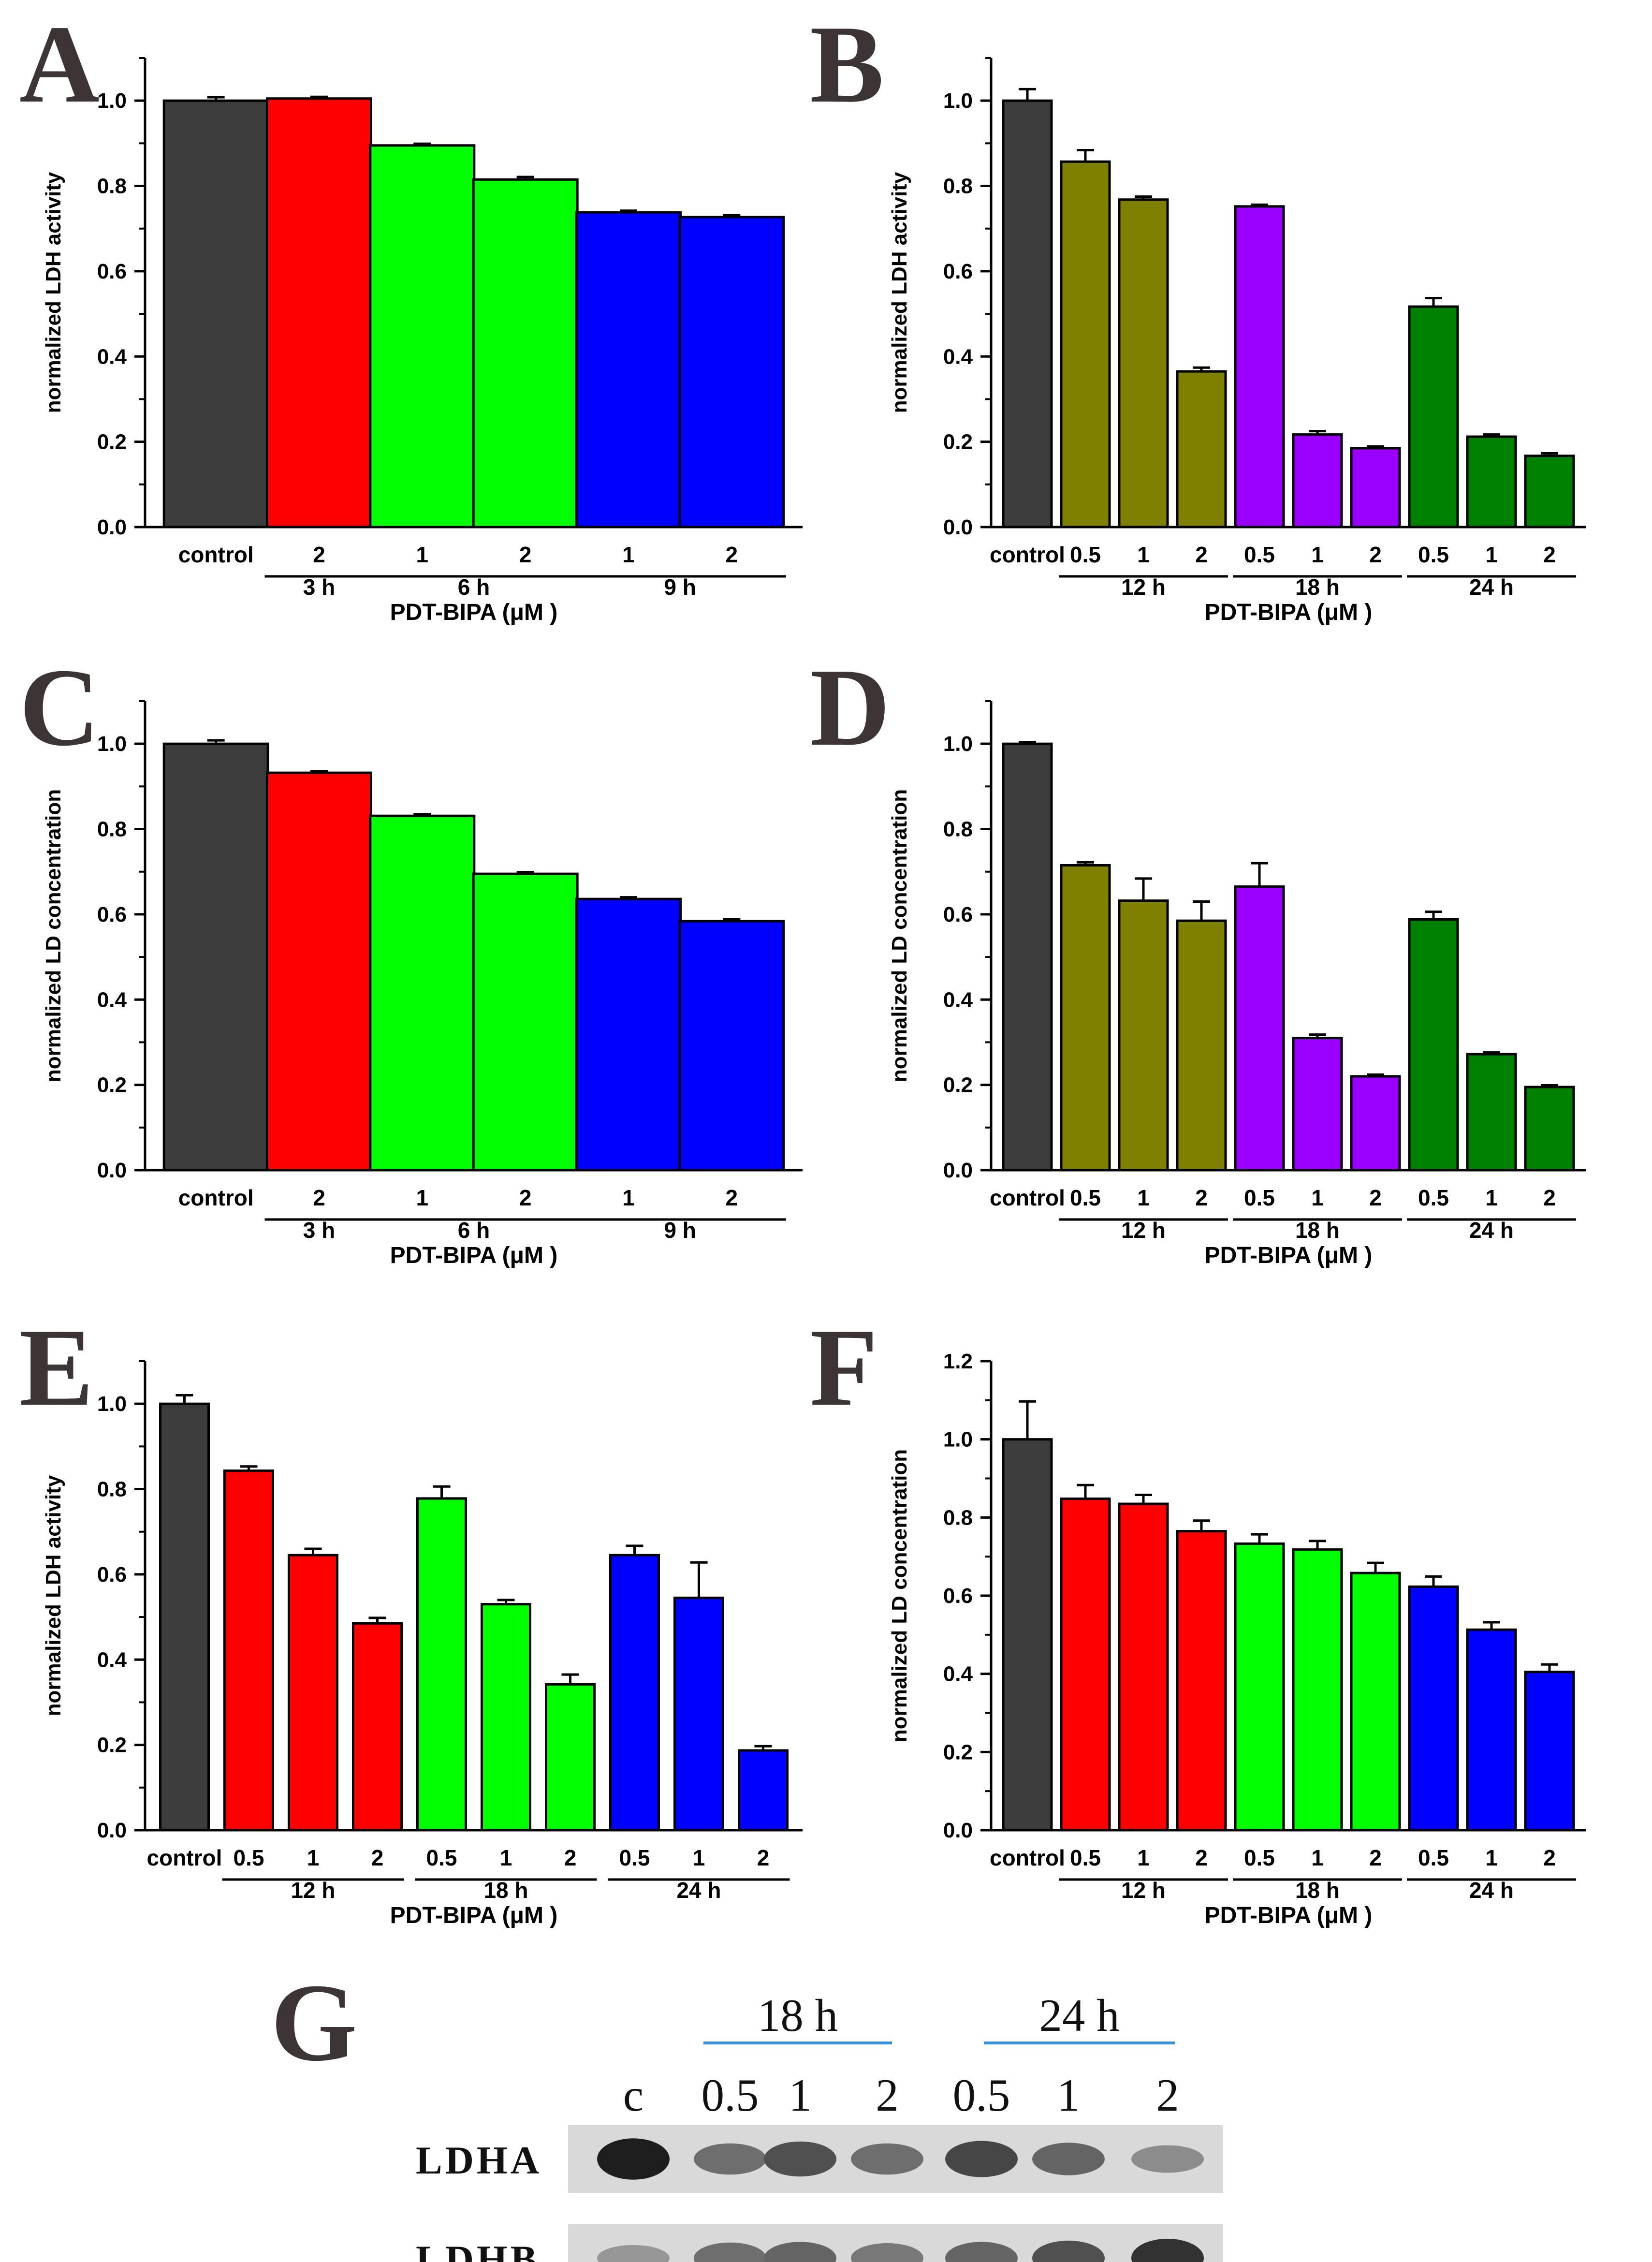 The image size is (1652, 2262). What do you see at coordinates (474, 1230) in the screenshot?
I see `group-time-label: 6 h` at bounding box center [474, 1230].